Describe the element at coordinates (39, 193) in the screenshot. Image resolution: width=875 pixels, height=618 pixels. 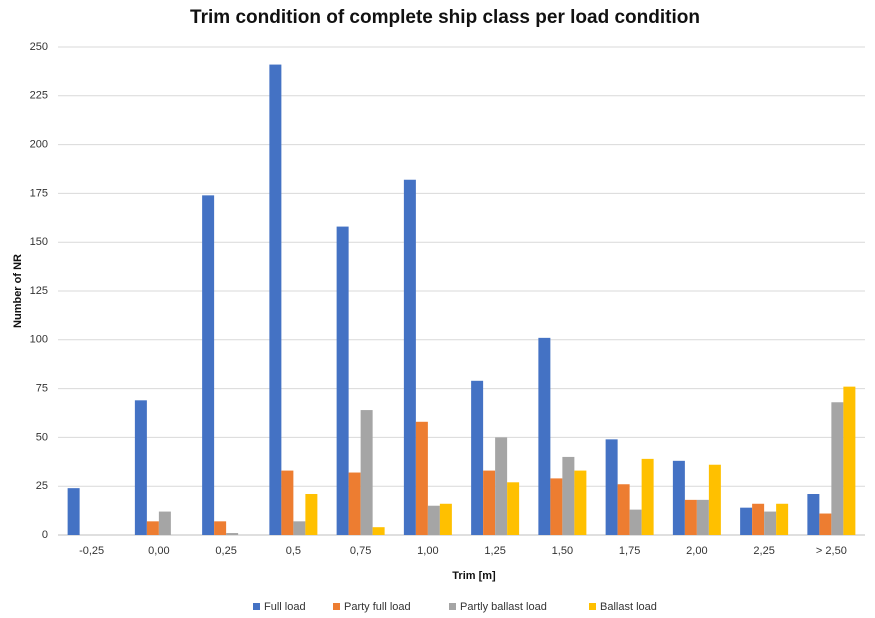
I see `y-tick-label: 175` at that location.